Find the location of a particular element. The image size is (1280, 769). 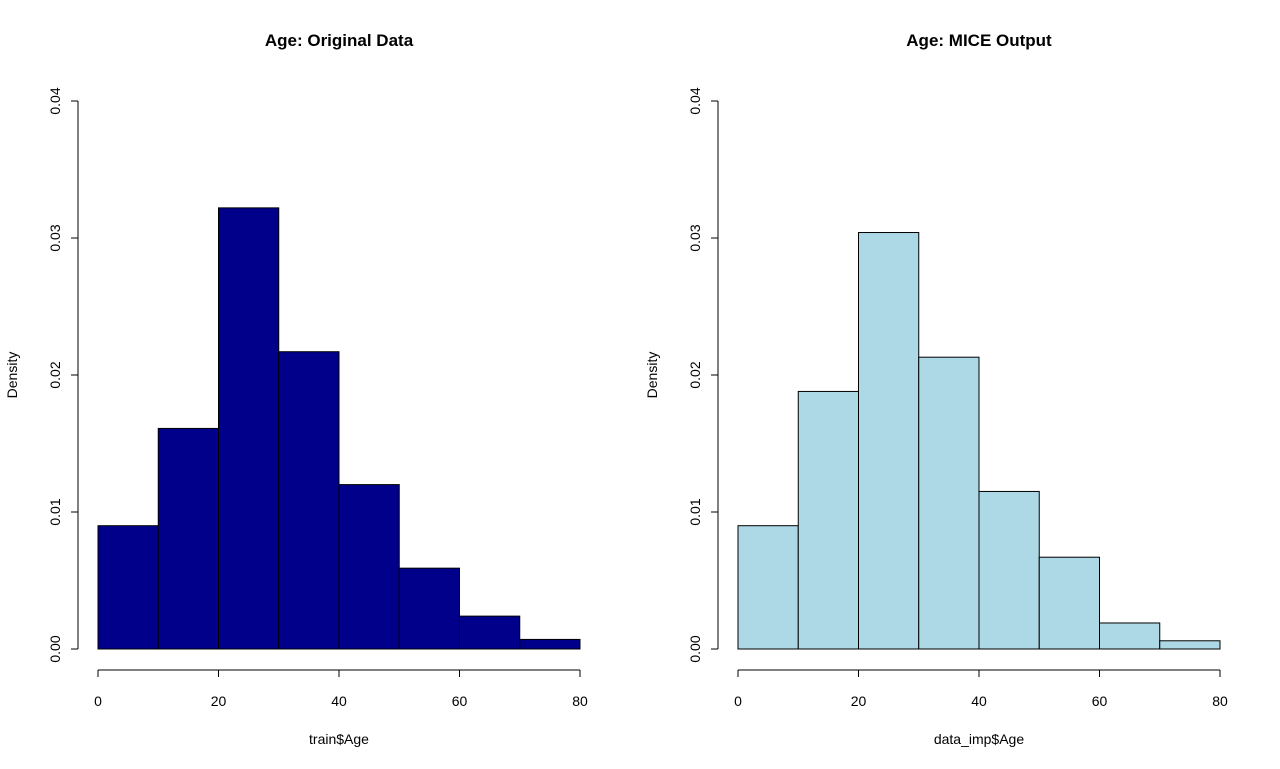

chart-title: Age: MICE Output is located at coordinates (979, 40).